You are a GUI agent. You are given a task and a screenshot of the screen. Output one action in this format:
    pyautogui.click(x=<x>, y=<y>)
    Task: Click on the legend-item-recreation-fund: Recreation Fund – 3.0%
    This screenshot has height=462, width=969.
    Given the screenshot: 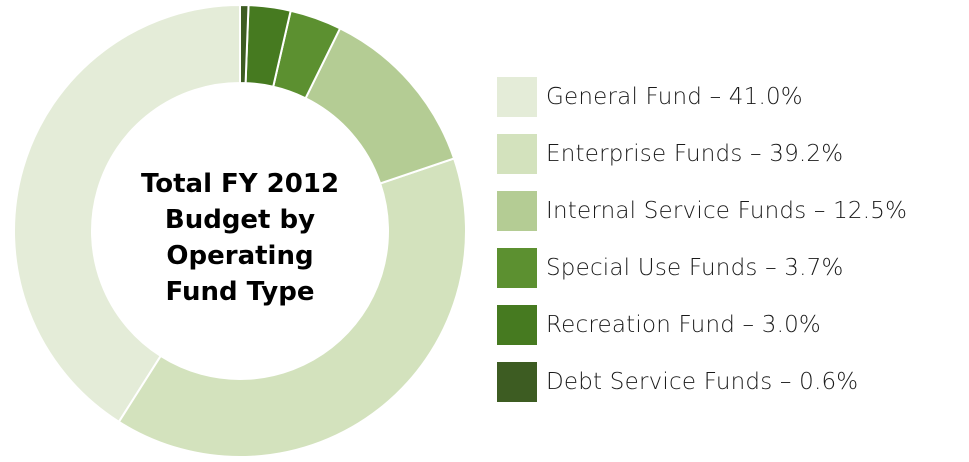 What is the action you would take?
    pyautogui.click(x=702, y=325)
    